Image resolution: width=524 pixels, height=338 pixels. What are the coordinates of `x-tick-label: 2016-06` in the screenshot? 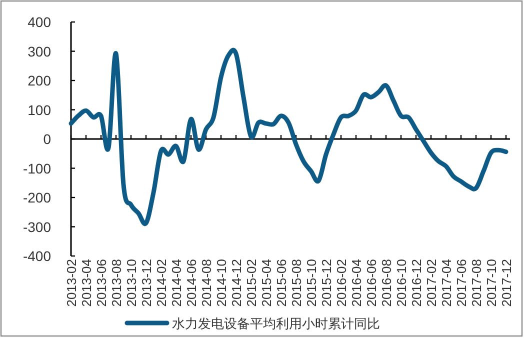 It's located at (371, 283).